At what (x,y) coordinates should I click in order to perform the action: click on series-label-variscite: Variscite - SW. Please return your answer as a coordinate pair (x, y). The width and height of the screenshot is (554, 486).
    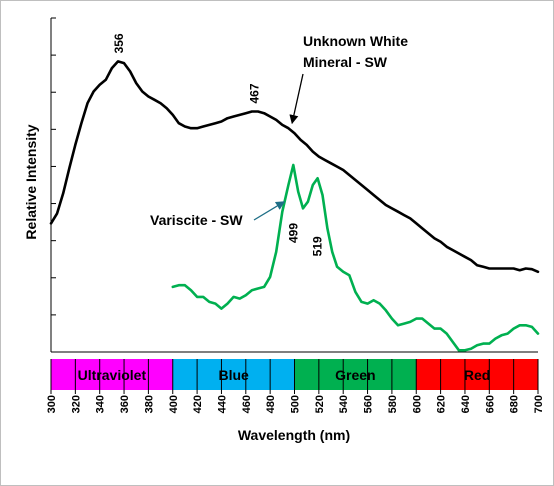
    Looking at the image, I should click on (196, 220).